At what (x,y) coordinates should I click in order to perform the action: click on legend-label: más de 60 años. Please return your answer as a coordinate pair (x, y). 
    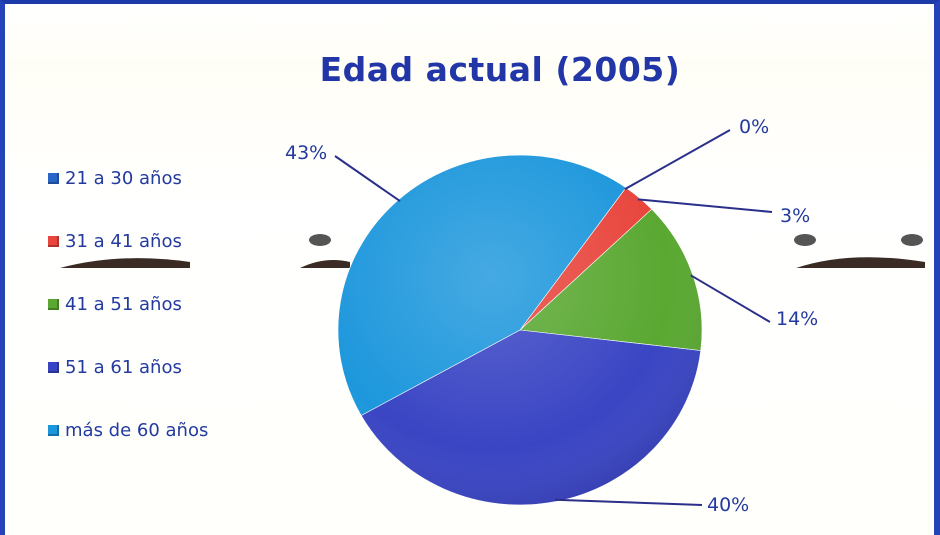
    Looking at the image, I should click on (137, 430).